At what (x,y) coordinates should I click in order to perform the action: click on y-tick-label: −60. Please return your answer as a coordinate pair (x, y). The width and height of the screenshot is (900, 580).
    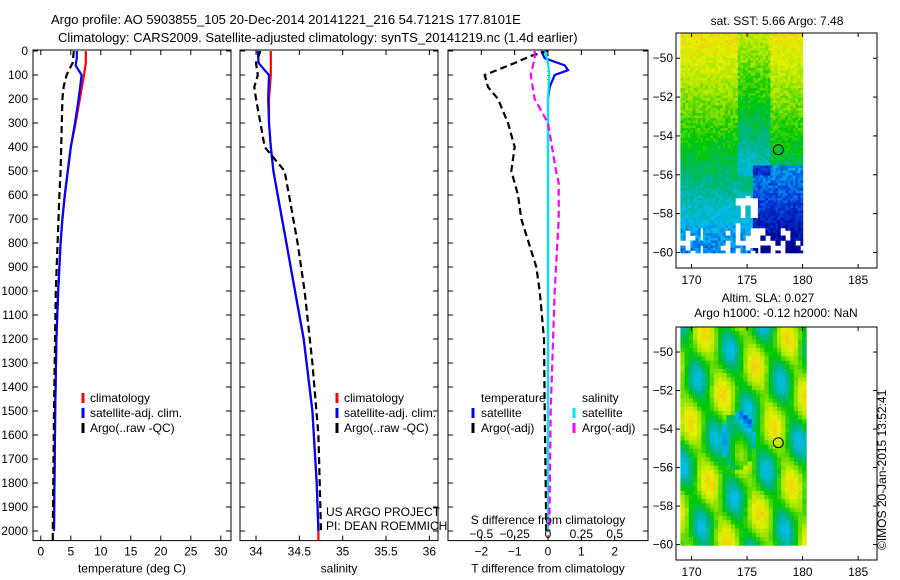
    Looking at the image, I should click on (663, 252).